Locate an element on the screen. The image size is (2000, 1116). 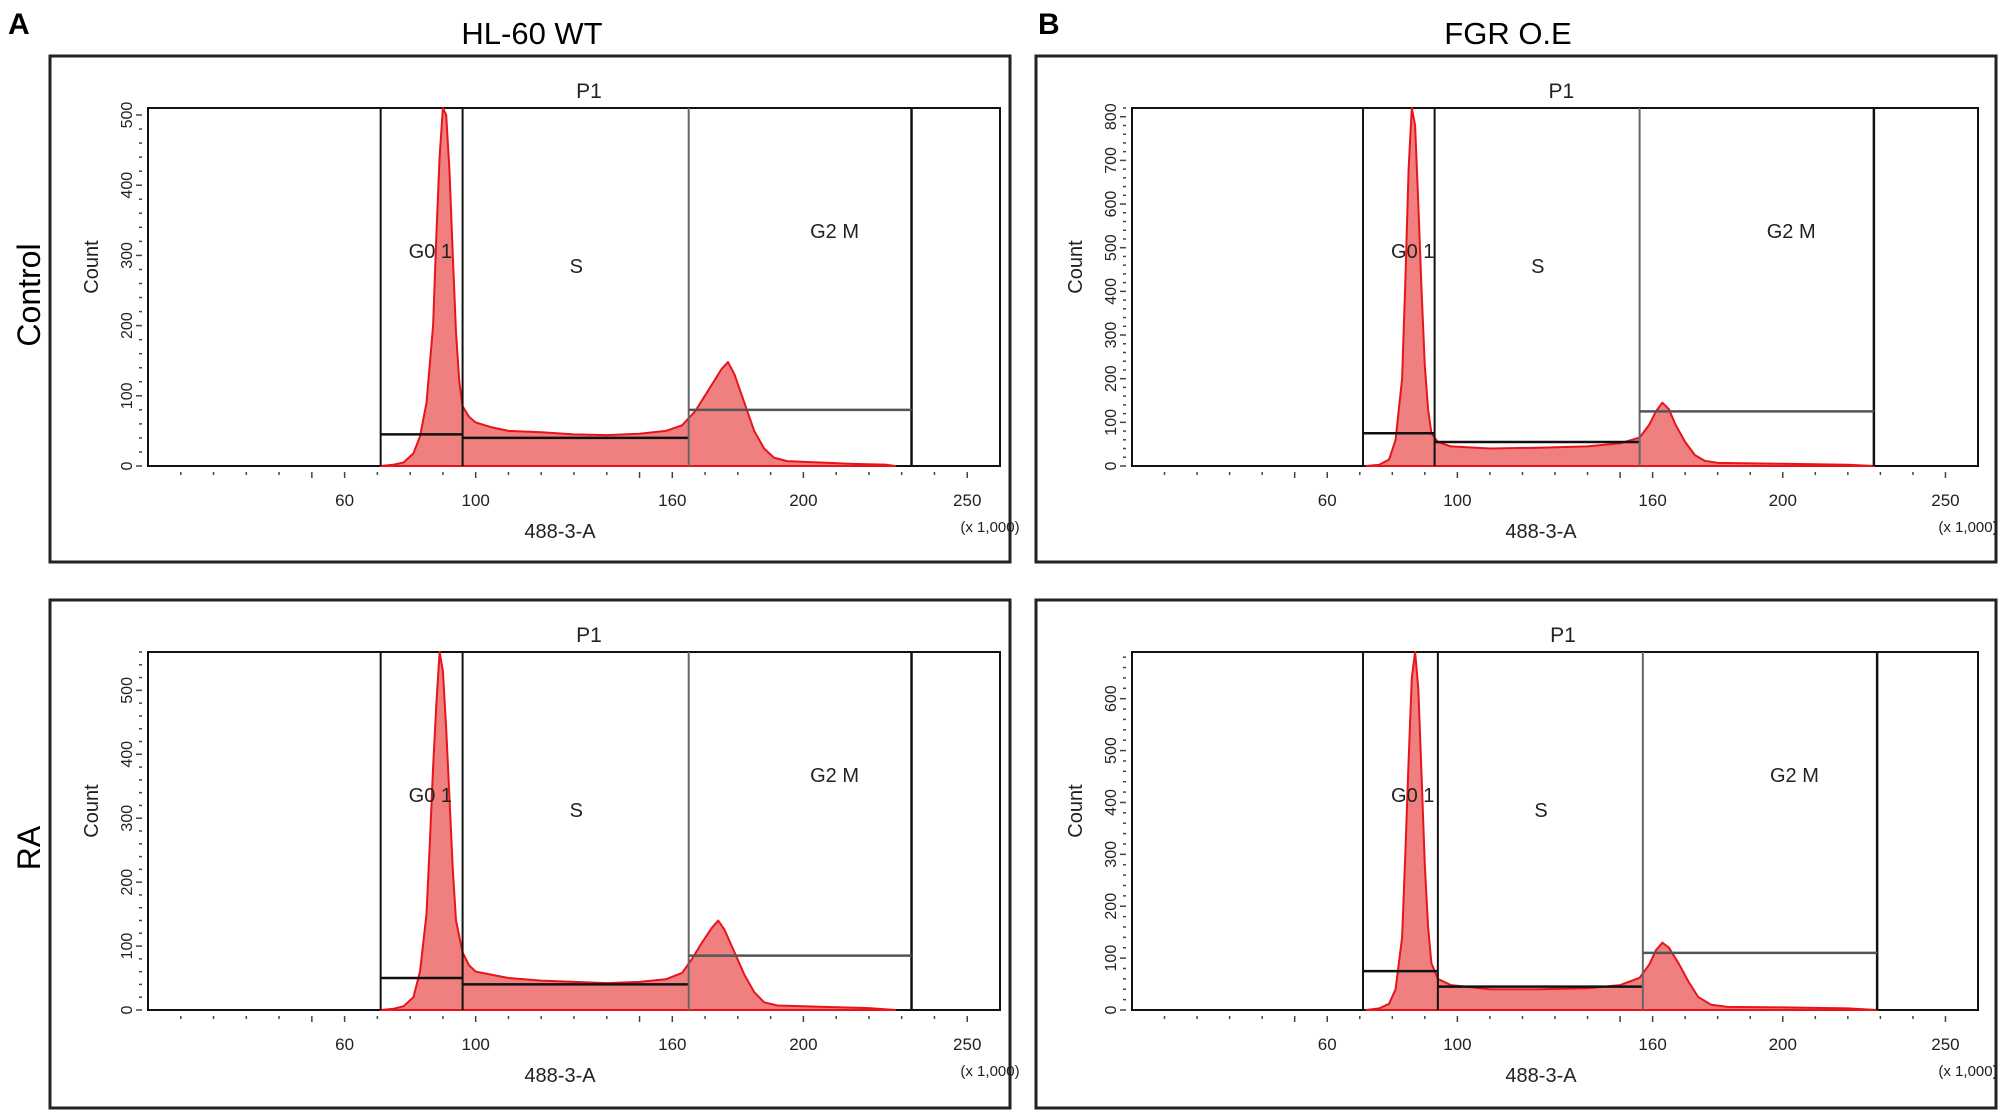
panel-letter-a: A is located at coordinates (19, 24).